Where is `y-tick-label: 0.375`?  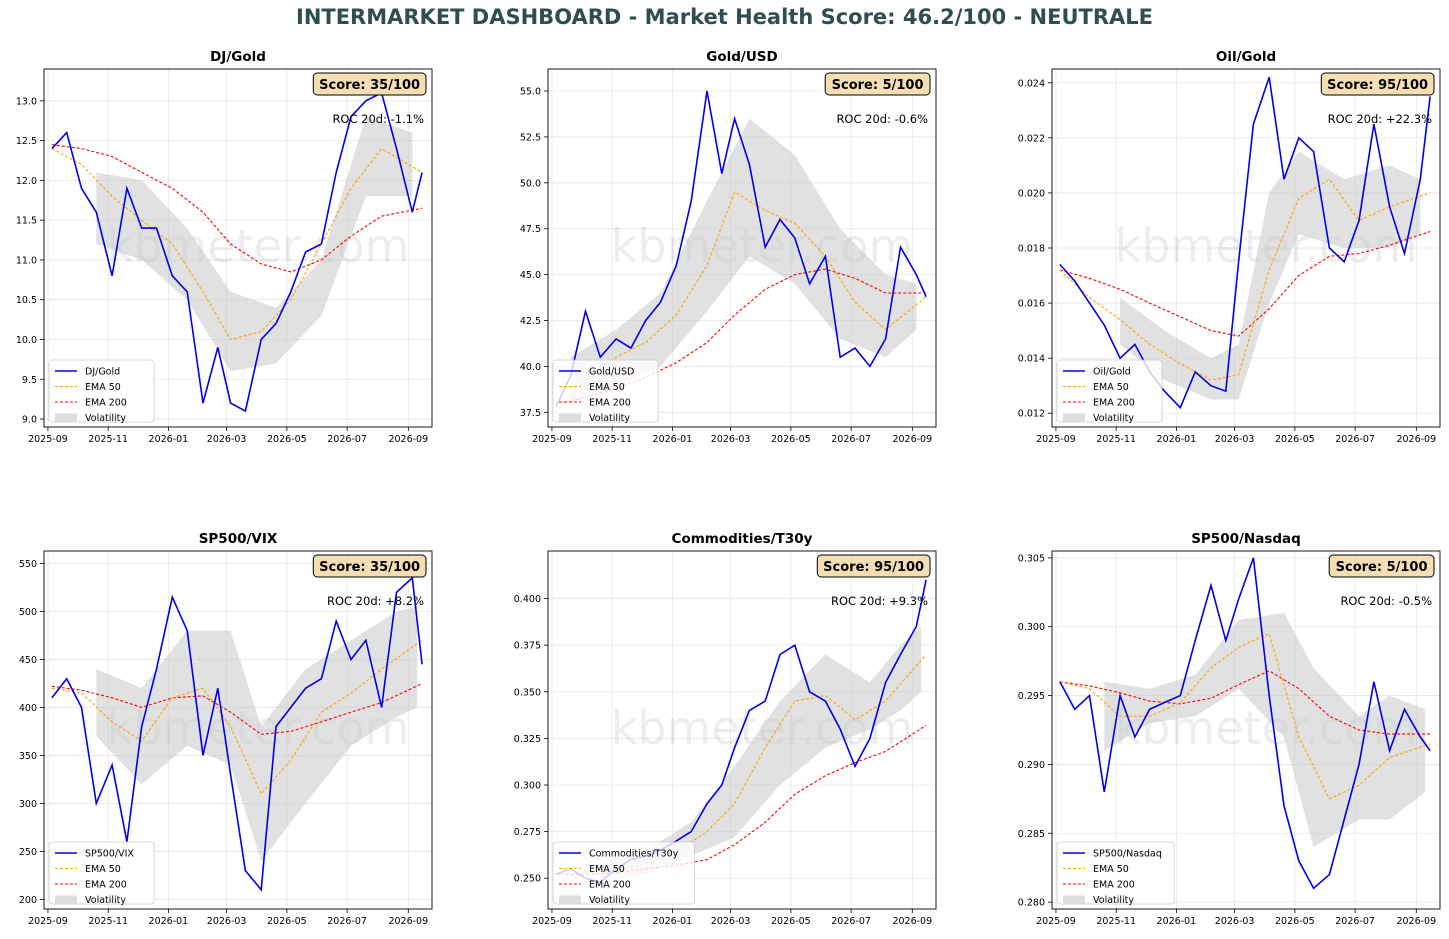 y-tick-label: 0.375 is located at coordinates (527, 646).